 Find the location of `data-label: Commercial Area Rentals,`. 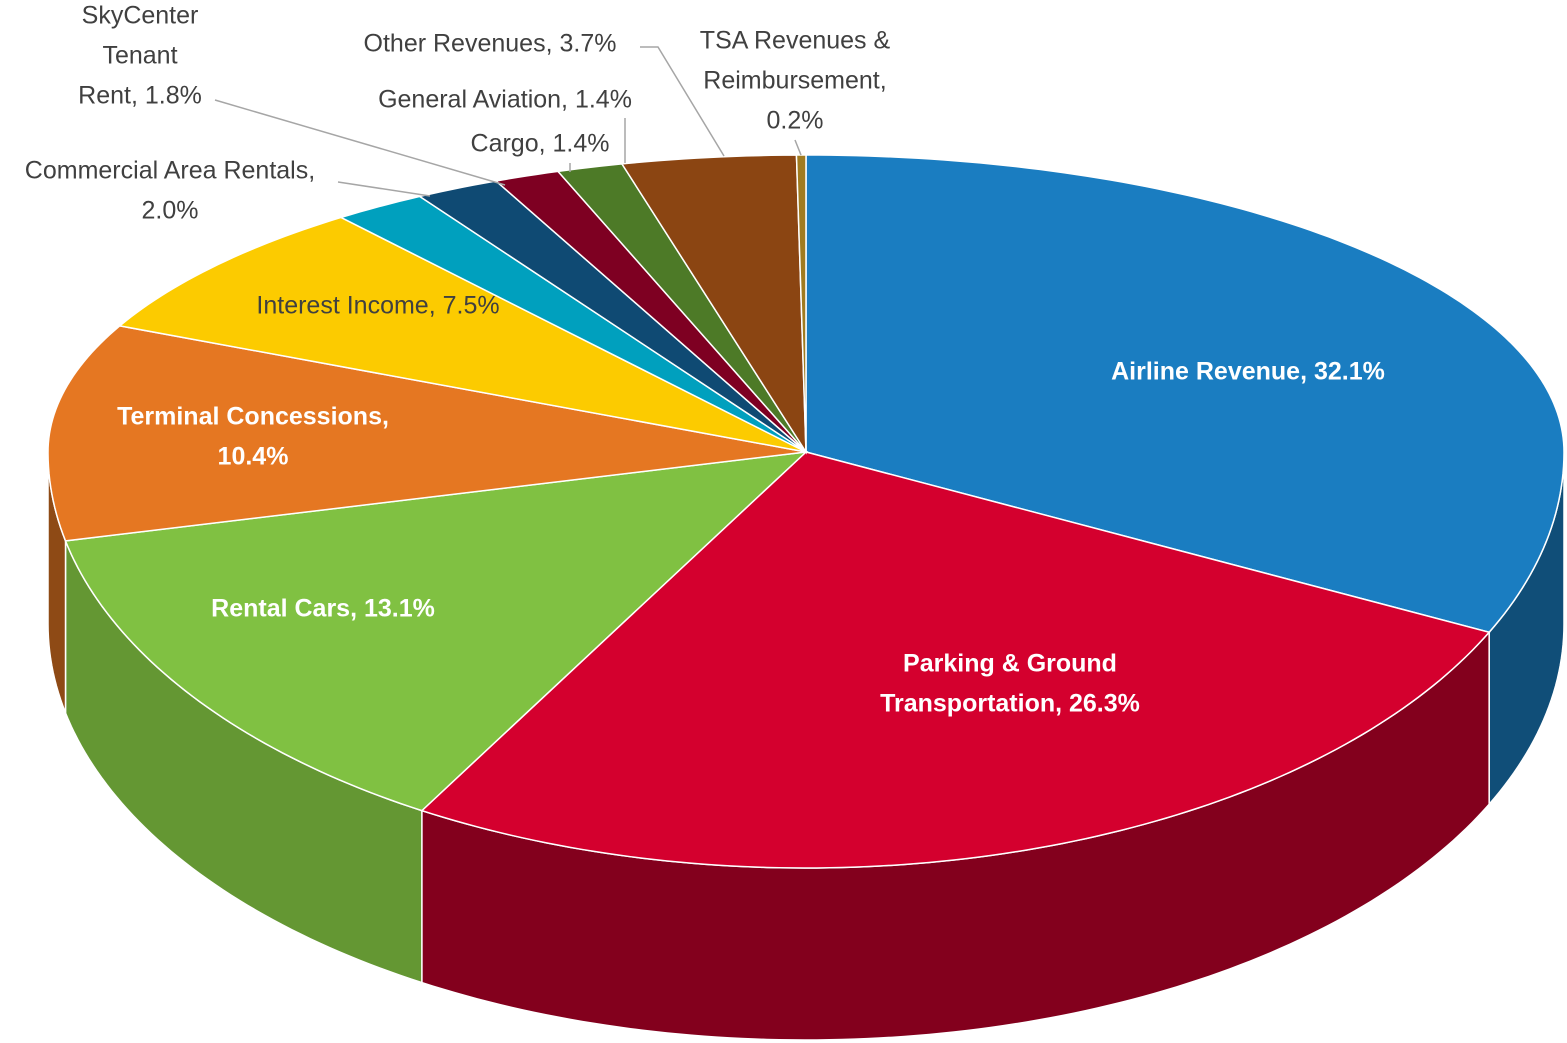

data-label: Commercial Area Rentals, is located at coordinates (170, 171).